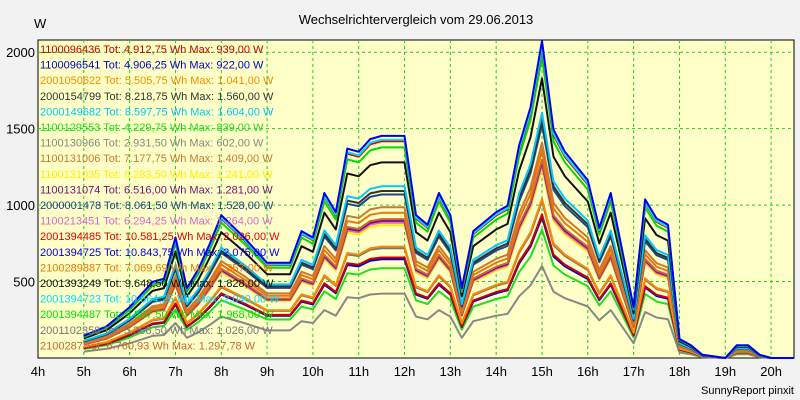  I want to click on x-tick-label: 8h, so click(221, 371).